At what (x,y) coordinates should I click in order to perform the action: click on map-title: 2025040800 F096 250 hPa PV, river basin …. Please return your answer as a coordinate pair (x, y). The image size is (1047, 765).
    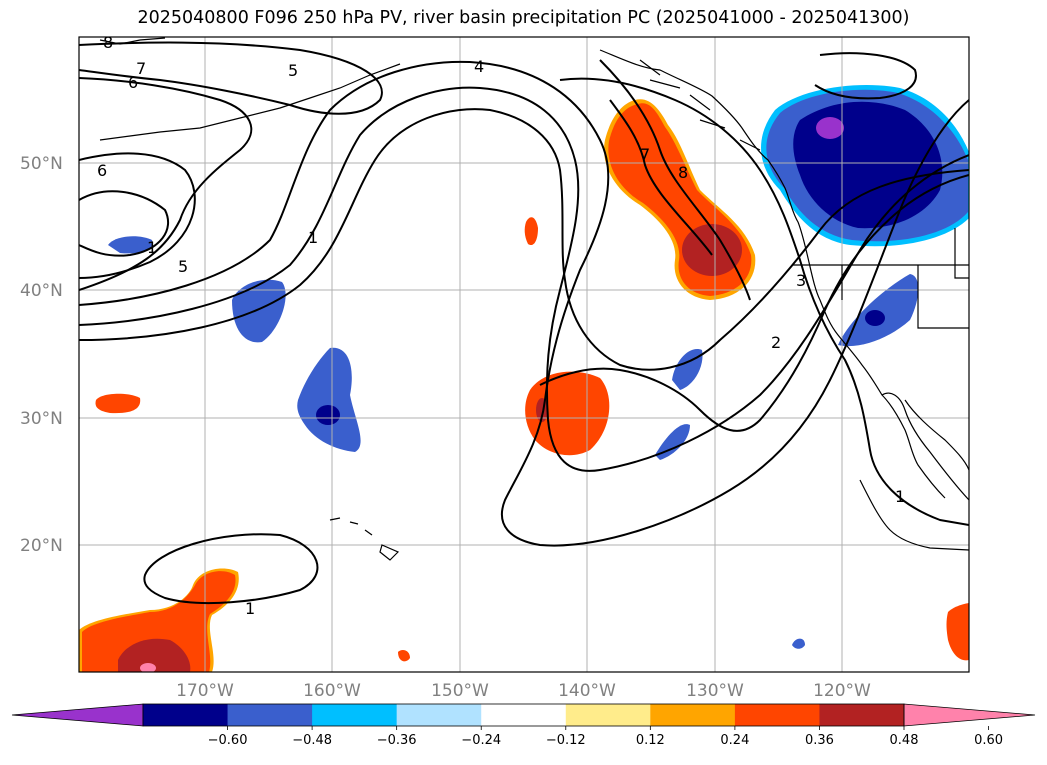
    Looking at the image, I should click on (523, 18).